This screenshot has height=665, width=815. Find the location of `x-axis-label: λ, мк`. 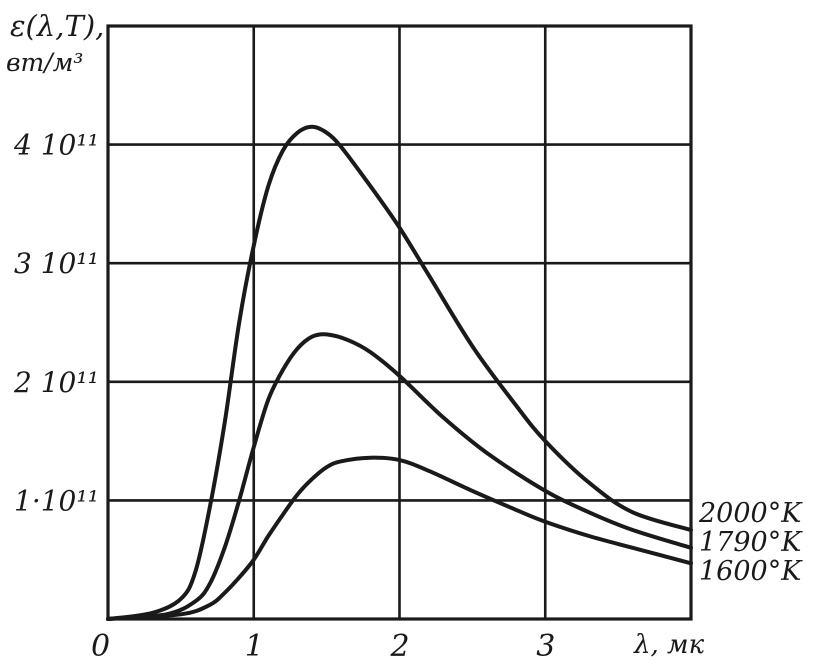

x-axis-label: λ, мк is located at coordinates (669, 645).